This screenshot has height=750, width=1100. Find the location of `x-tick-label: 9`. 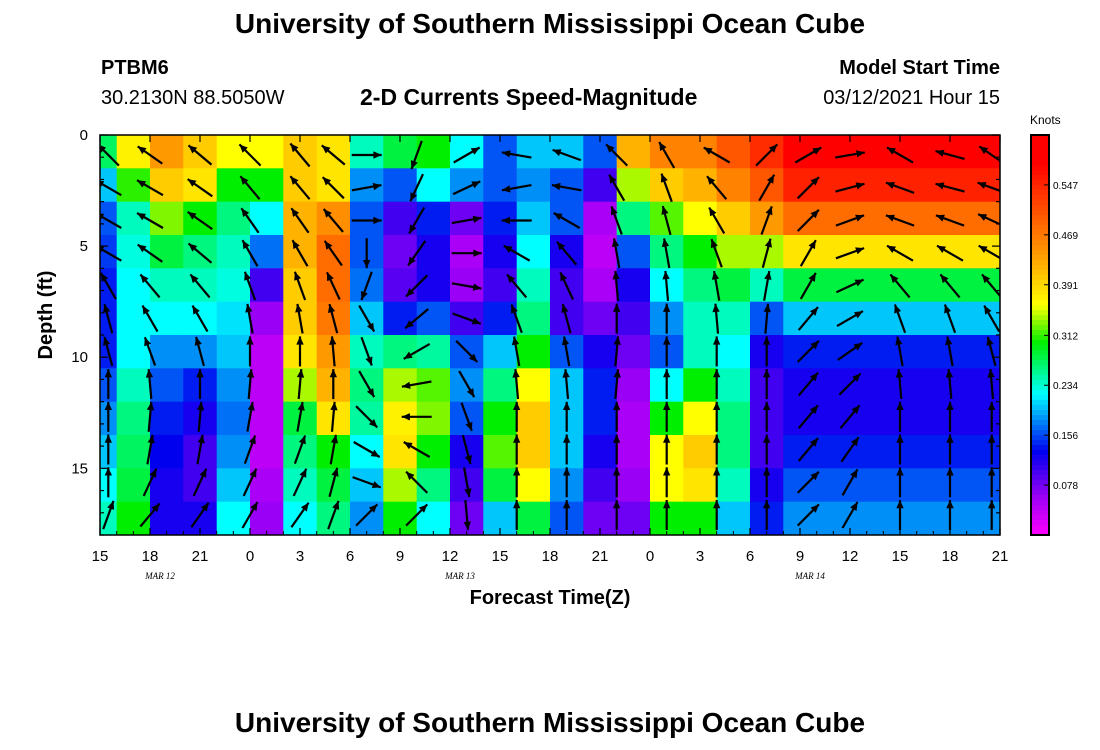

x-tick-label: 9 is located at coordinates (800, 556).